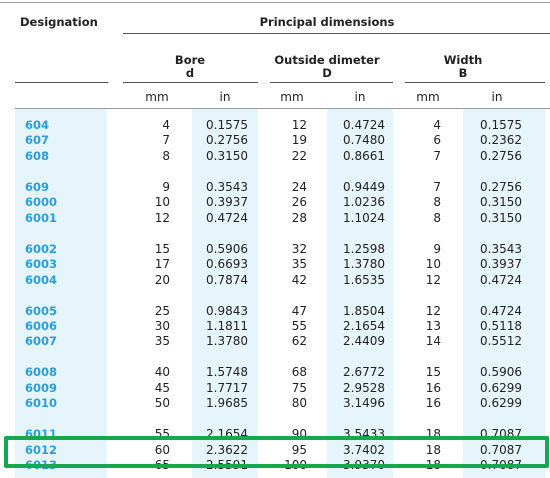 This screenshot has height=478, width=550. What do you see at coordinates (41, 217) in the screenshot?
I see `designation: 6001` at bounding box center [41, 217].